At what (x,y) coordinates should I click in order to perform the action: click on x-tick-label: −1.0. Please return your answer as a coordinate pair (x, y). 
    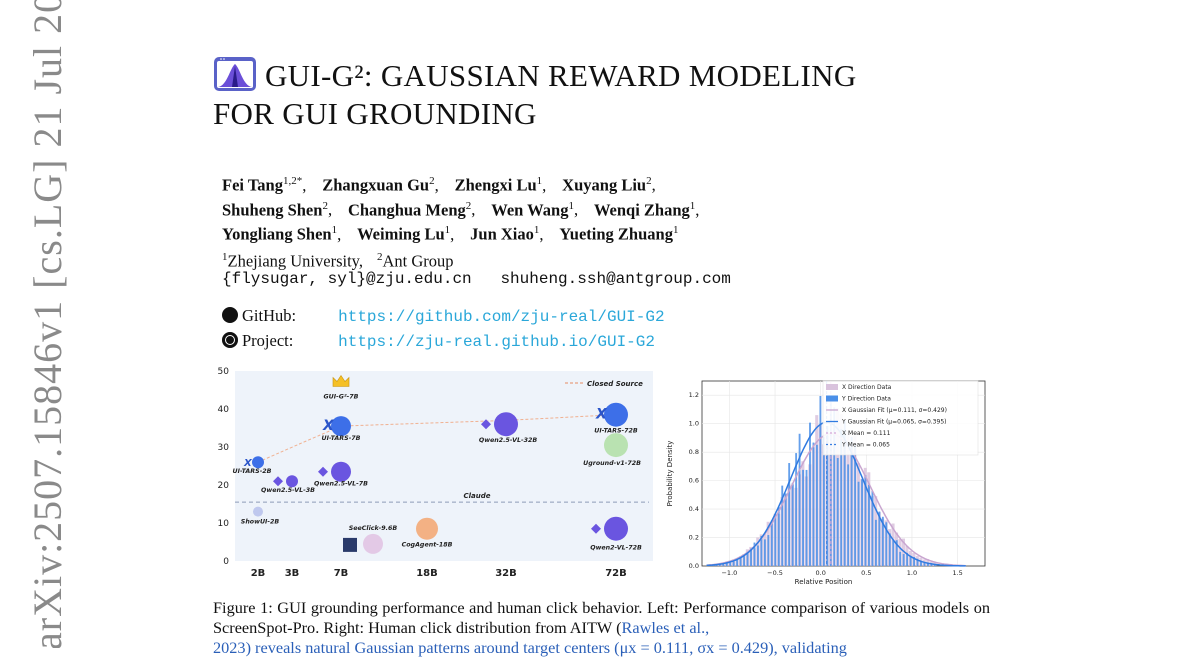
    Looking at the image, I should click on (729, 573).